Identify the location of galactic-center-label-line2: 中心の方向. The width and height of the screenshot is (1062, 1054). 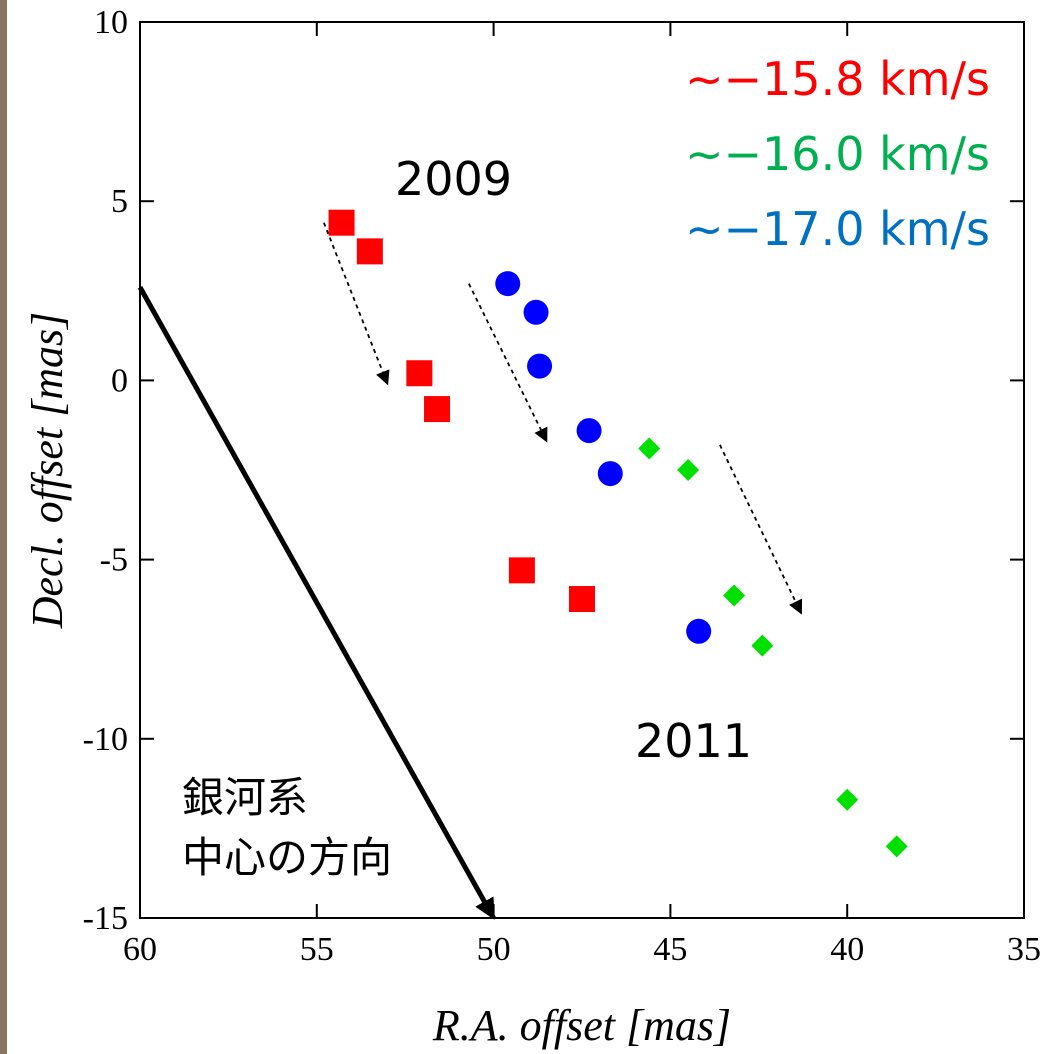
(287, 857).